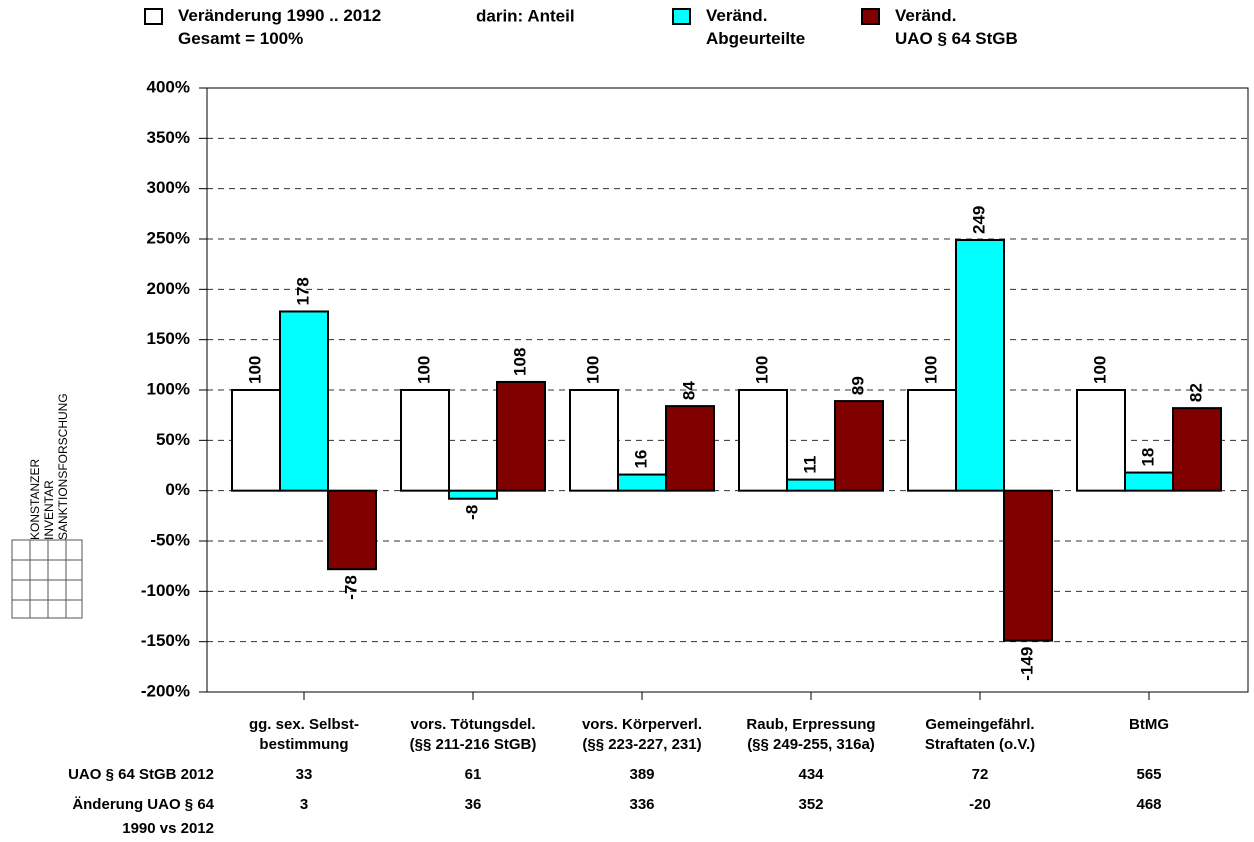 The height and width of the screenshot is (842, 1254). Describe the element at coordinates (980, 774) in the screenshot. I see `table-cell: 72` at that location.